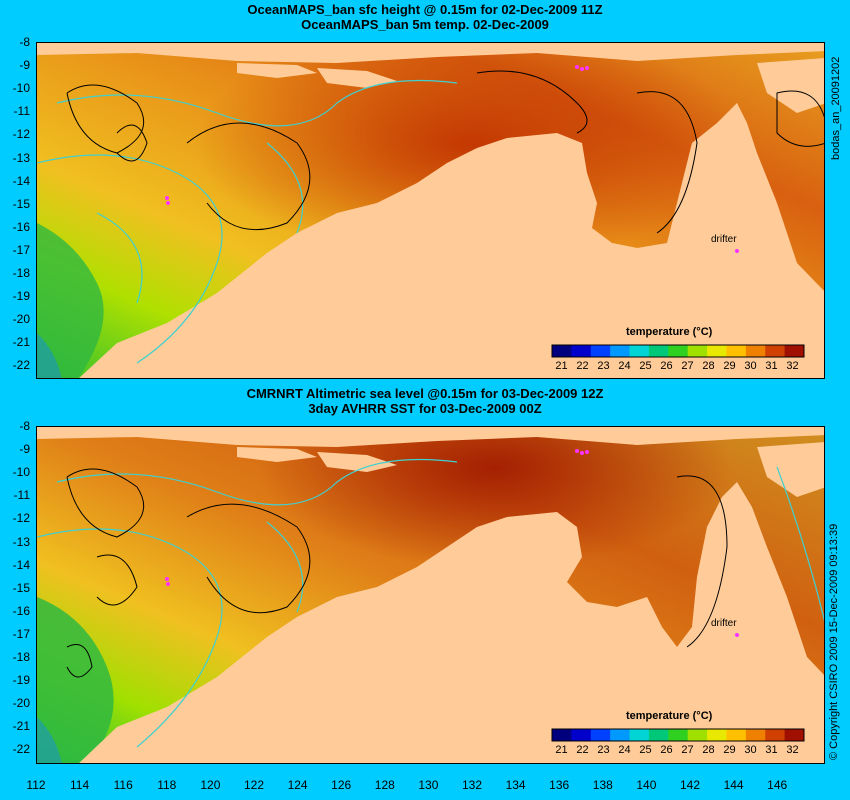 The image size is (850, 800). Describe the element at coordinates (645, 366) in the screenshot. I see `colorbar-tick-label: 25` at that location.